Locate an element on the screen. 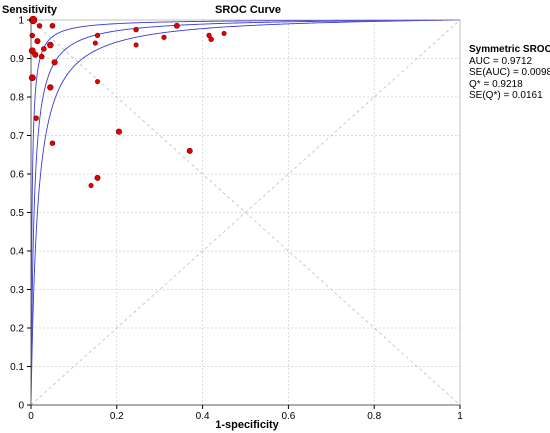 Image resolution: width=550 pixels, height=433 pixels. y-tick-label: 0.3 is located at coordinates (17, 290).